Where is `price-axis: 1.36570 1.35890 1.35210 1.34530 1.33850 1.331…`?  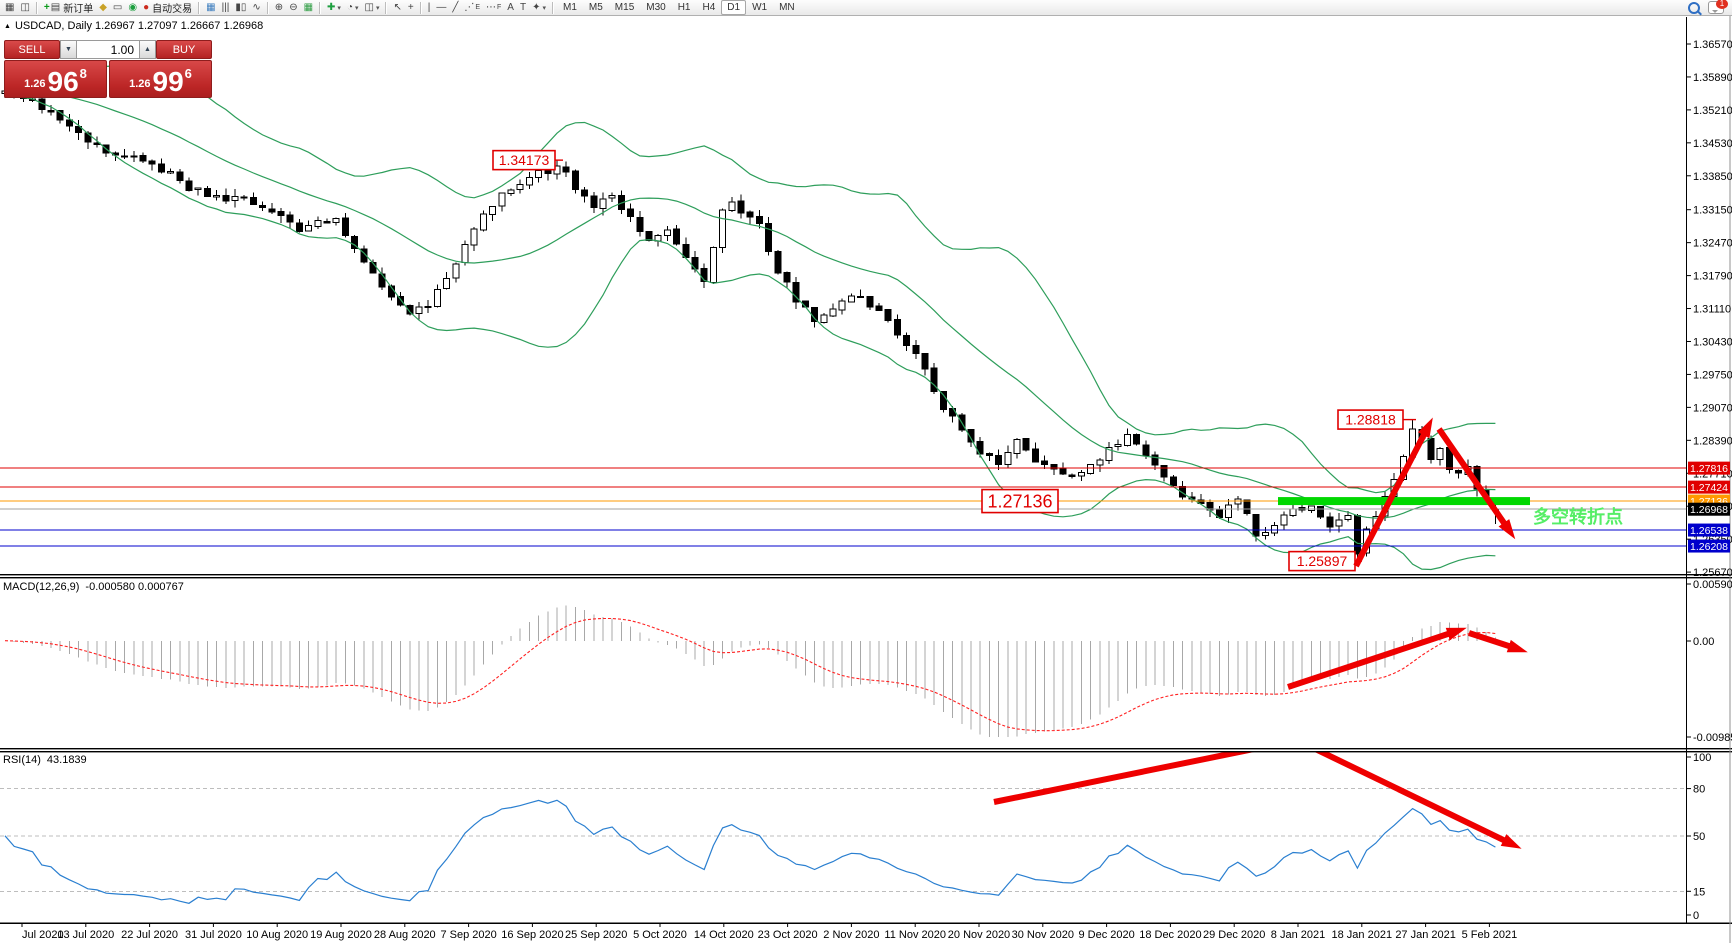 price-axis: 1.36570 1.35890 1.35210 1.34530 1.33850 1.331… is located at coordinates (1709, 309).